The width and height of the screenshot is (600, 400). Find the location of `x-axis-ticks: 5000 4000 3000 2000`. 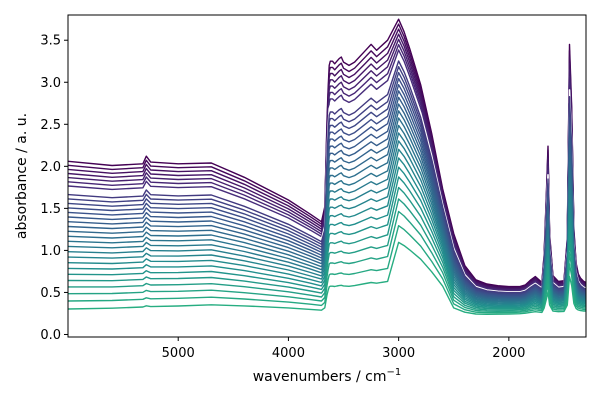

x-axis-ticks: 5000 4000 3000 2000 is located at coordinates (343, 349).